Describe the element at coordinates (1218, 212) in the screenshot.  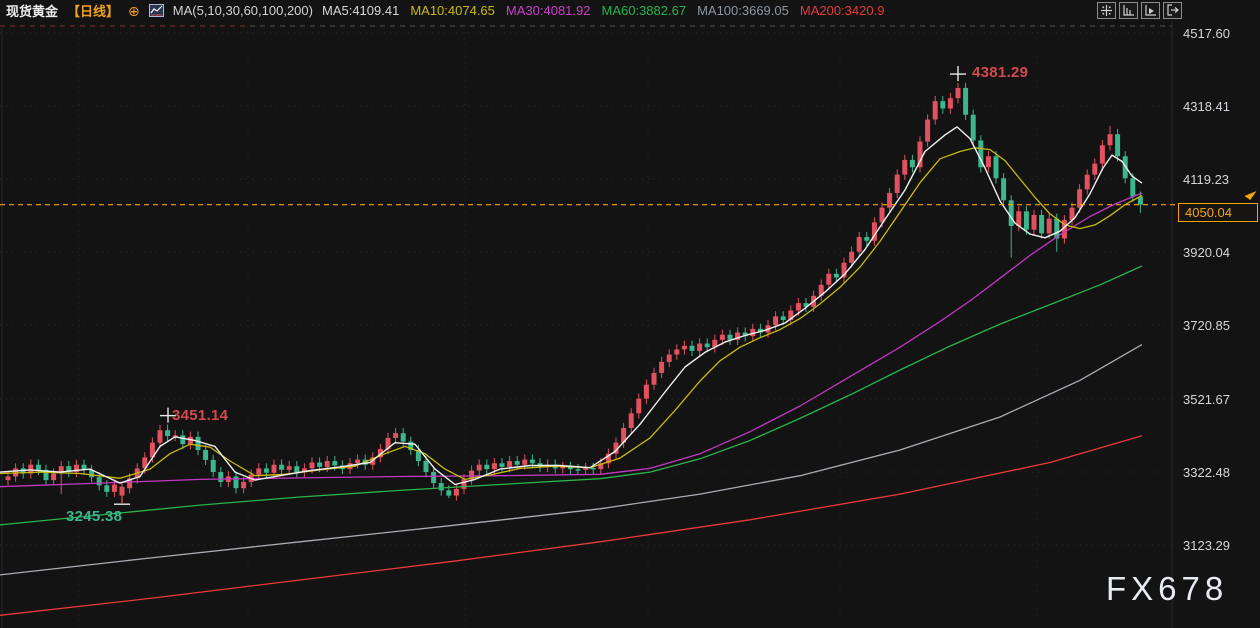
I see `current-price-badge: 4050.04` at that location.